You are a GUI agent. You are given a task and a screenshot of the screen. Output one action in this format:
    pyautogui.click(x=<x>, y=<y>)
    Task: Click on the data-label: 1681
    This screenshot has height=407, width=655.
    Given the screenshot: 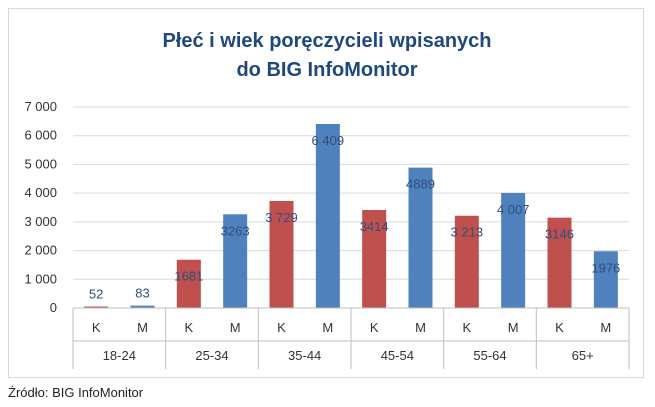 What is the action you would take?
    pyautogui.click(x=188, y=276)
    